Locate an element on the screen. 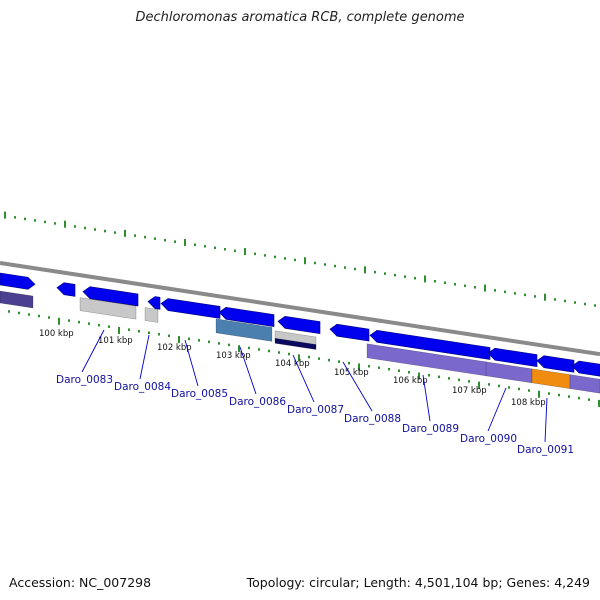 This screenshot has width=600, height=600. gene-label: Daro_0085 is located at coordinates (199, 394).